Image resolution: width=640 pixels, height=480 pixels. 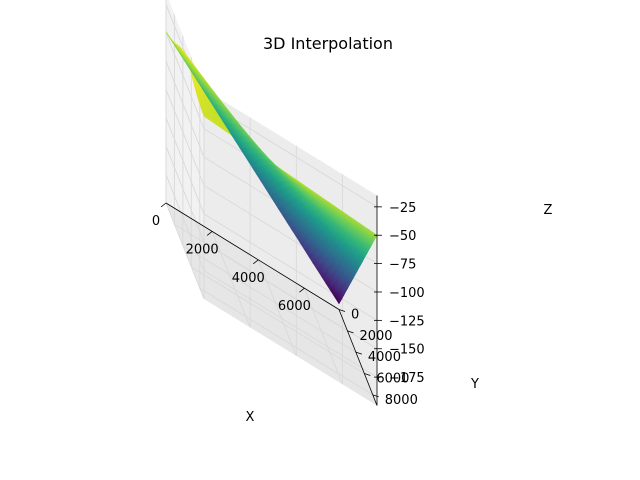 I want to click on surface-facet, so click(x=337, y=299).